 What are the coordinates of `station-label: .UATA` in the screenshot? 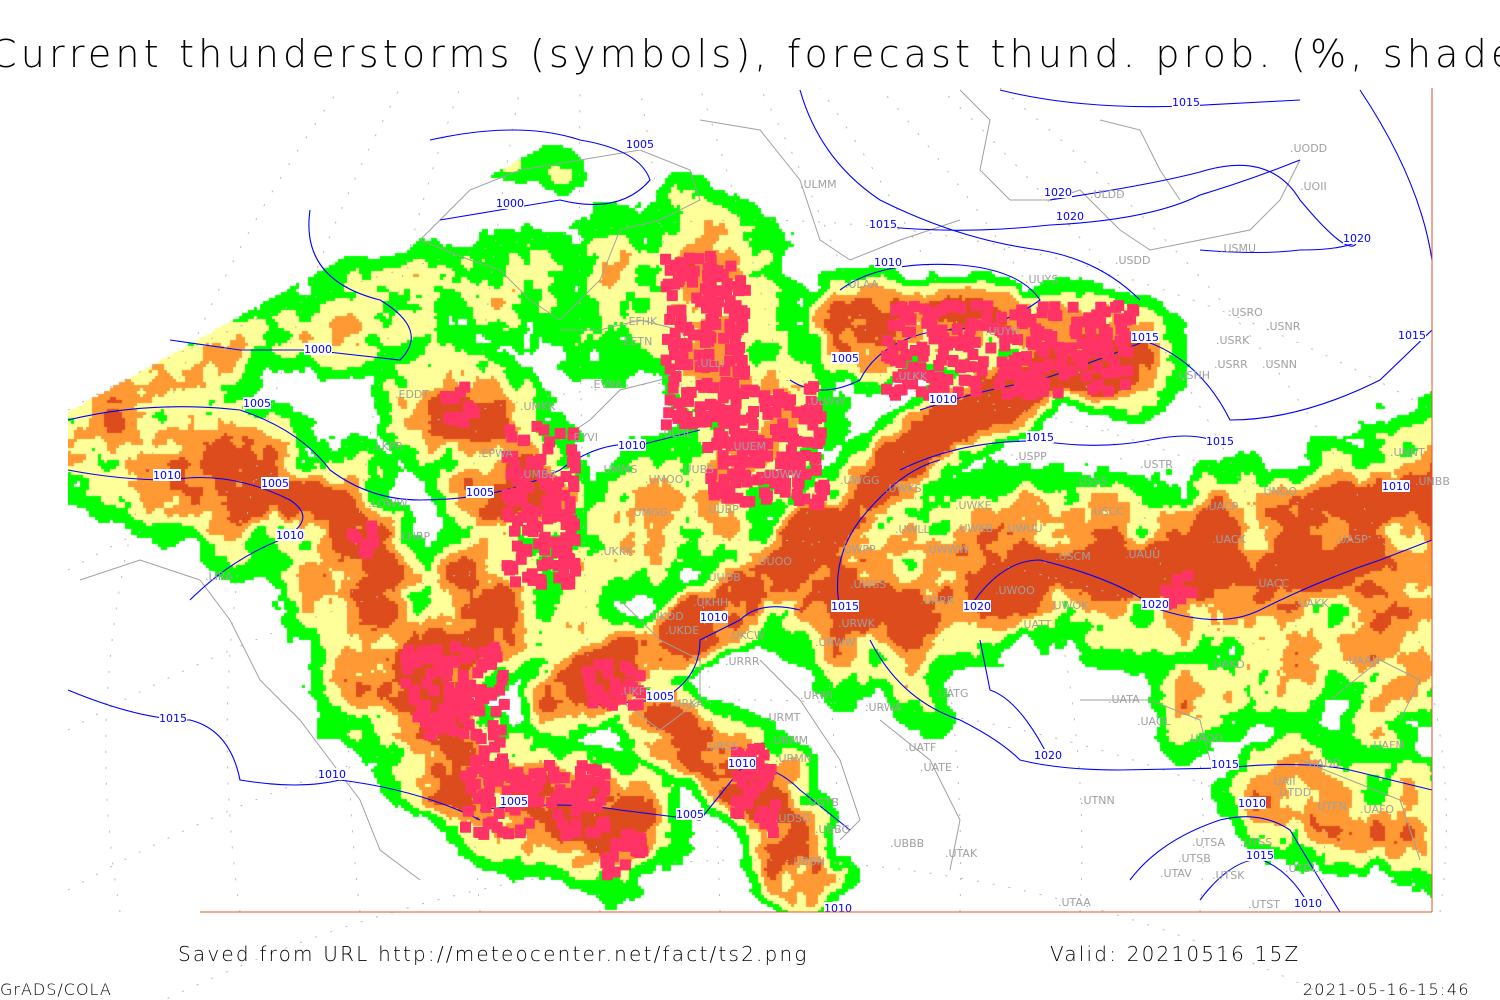 It's located at (1124, 699).